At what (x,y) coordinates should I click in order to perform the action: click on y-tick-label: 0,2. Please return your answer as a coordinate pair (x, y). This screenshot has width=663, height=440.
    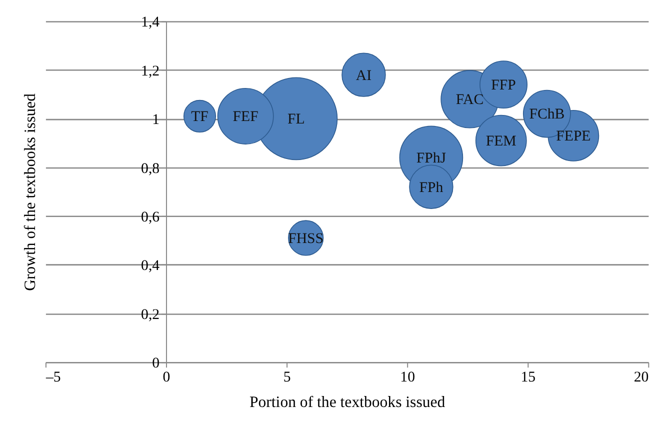
    Looking at the image, I should click on (150, 314).